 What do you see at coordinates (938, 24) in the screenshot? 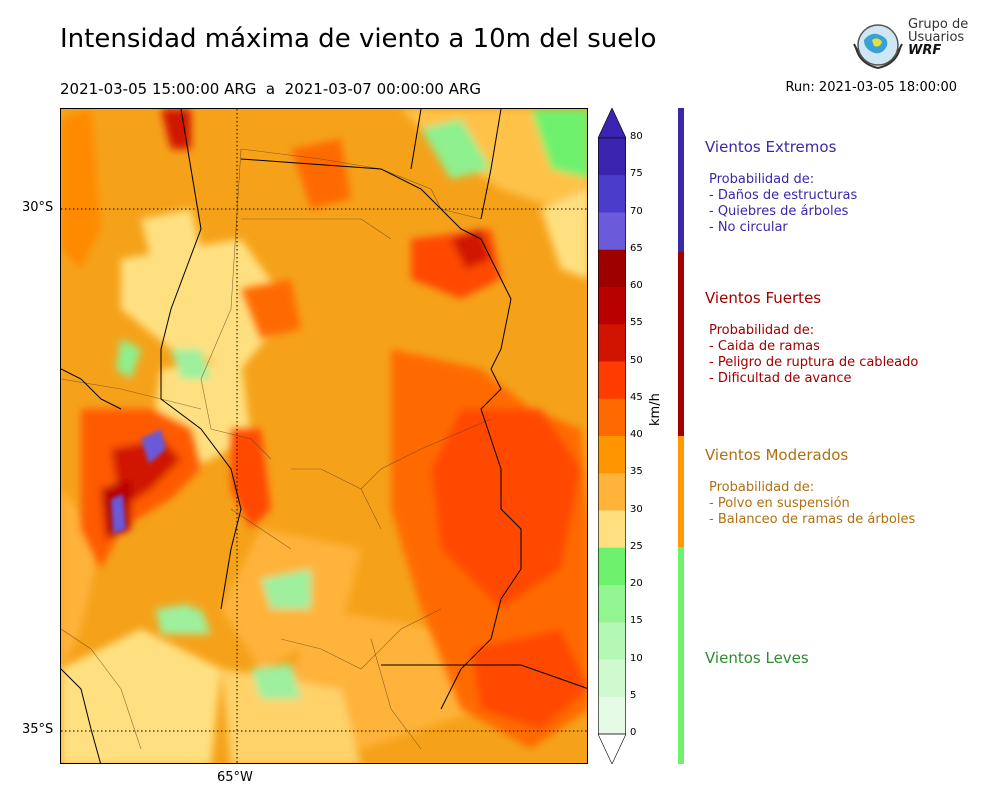
I see `logo-line-1: Grupo de` at bounding box center [938, 24].